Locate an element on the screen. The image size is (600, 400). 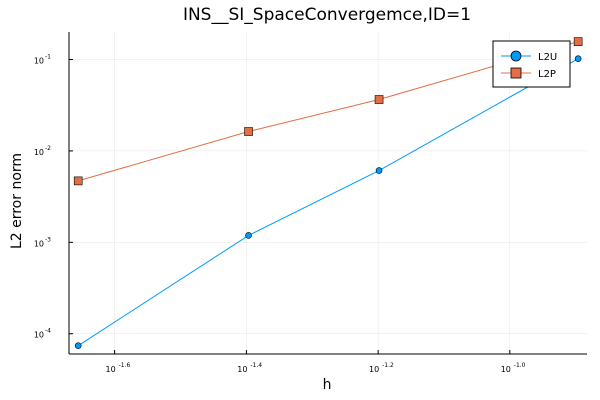
legend-box is located at coordinates (531, 64).